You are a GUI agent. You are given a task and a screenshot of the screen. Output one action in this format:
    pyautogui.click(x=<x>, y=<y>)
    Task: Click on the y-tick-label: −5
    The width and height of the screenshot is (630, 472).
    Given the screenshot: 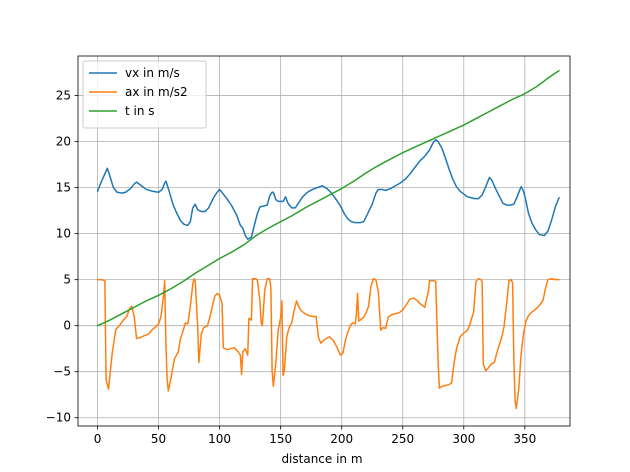 What is the action you would take?
    pyautogui.click(x=62, y=372)
    